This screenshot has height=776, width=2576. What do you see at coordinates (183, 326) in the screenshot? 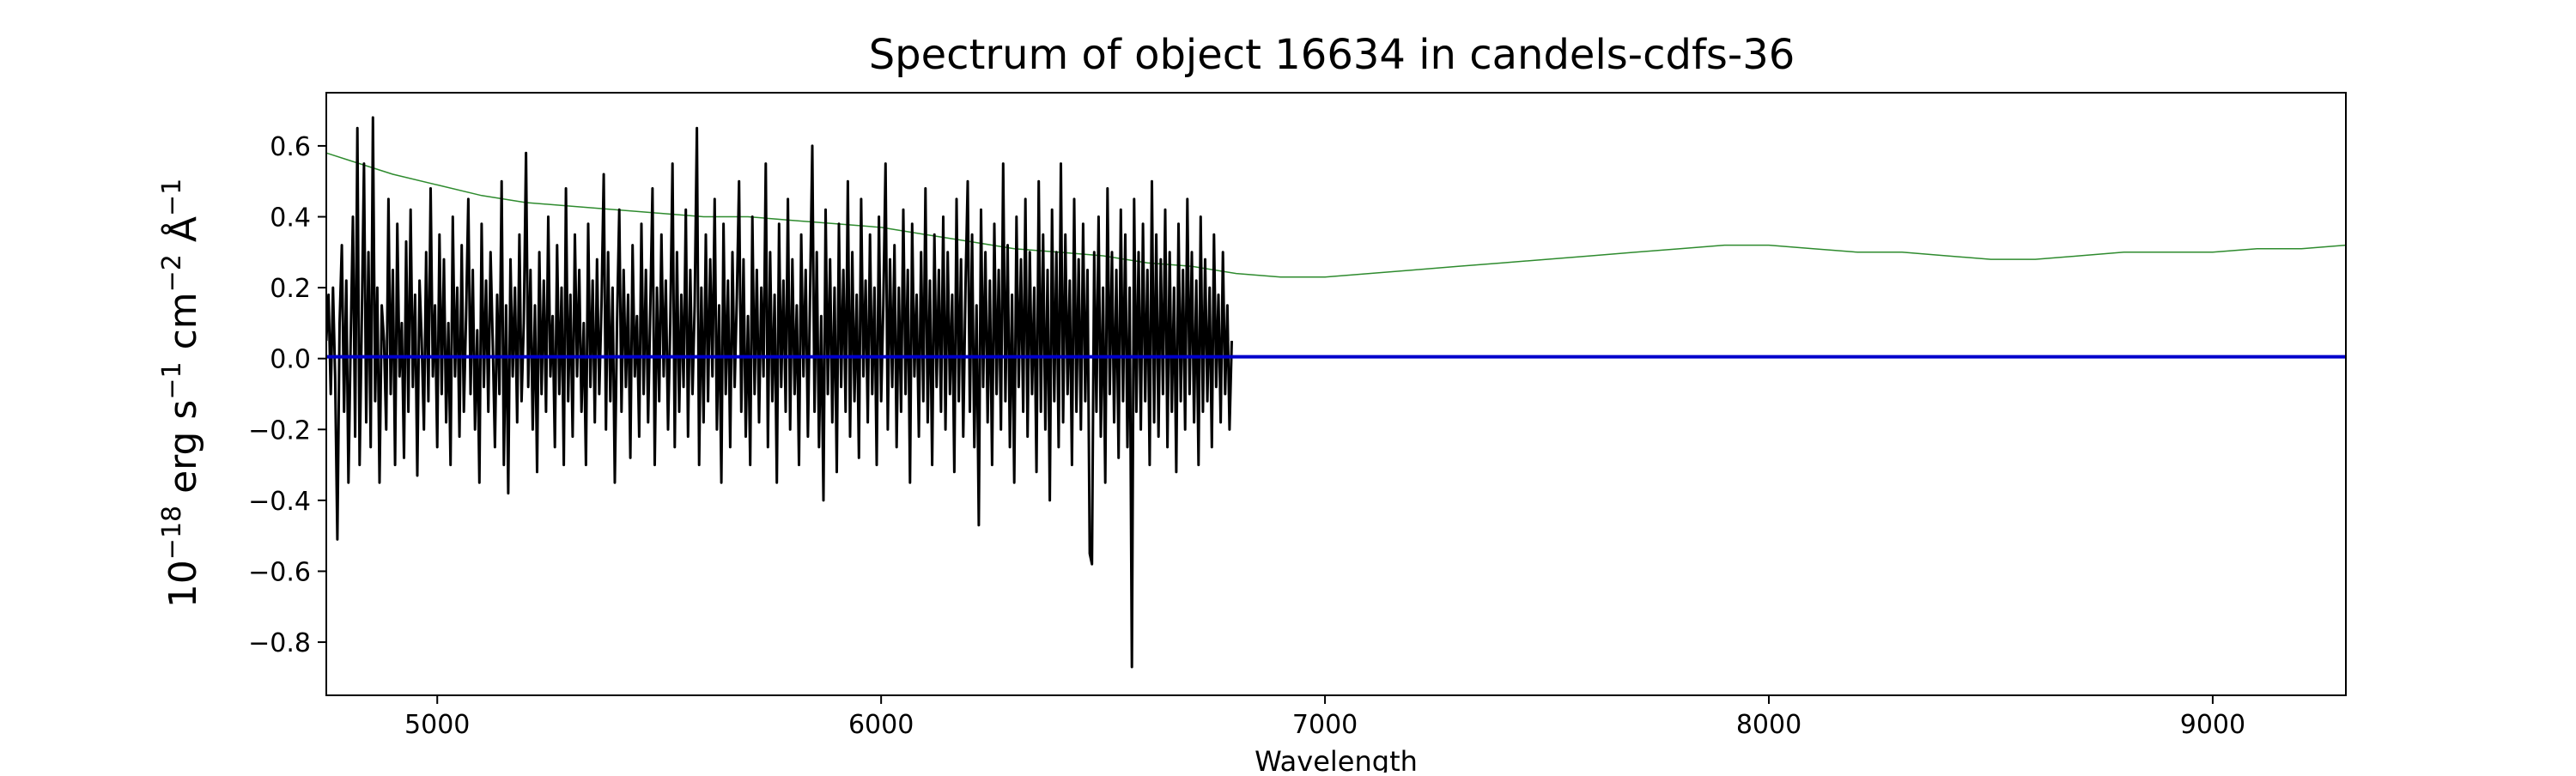
I see `y-axis-label-unit2: cm` at bounding box center [183, 326].